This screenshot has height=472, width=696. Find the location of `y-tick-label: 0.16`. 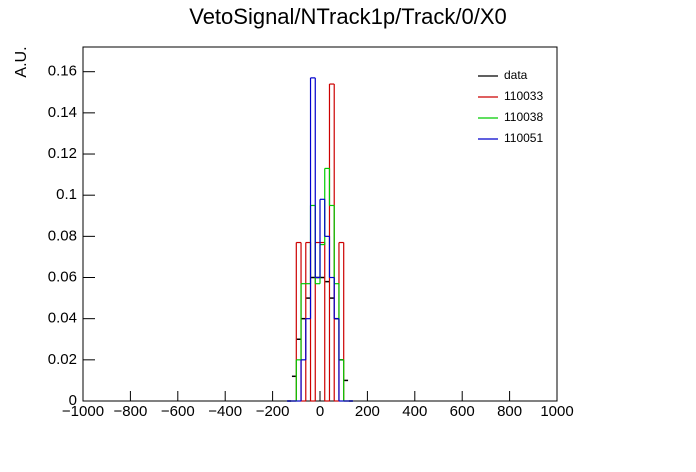

y-tick-label: 0.16 is located at coordinates (62, 71).